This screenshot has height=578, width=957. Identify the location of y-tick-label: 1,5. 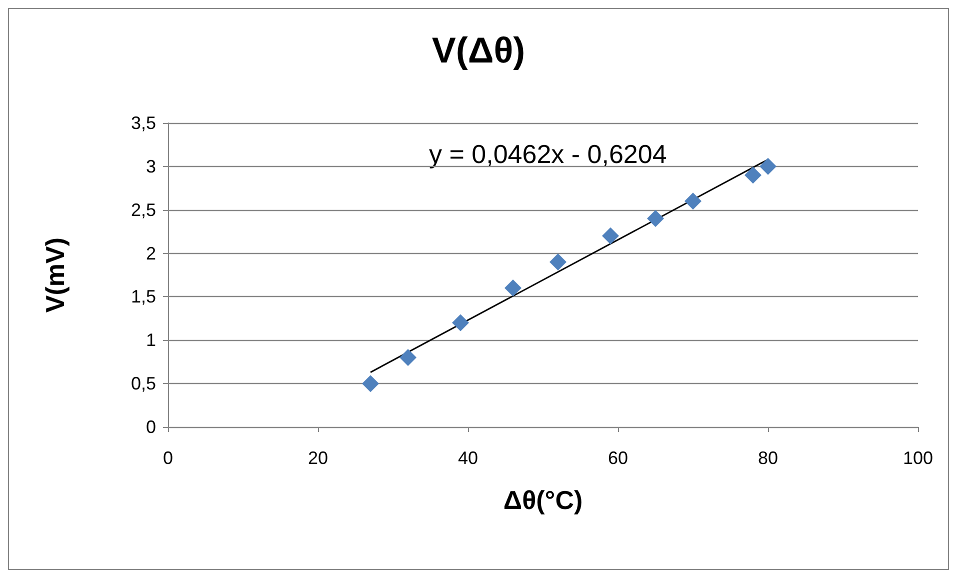
(143, 296).